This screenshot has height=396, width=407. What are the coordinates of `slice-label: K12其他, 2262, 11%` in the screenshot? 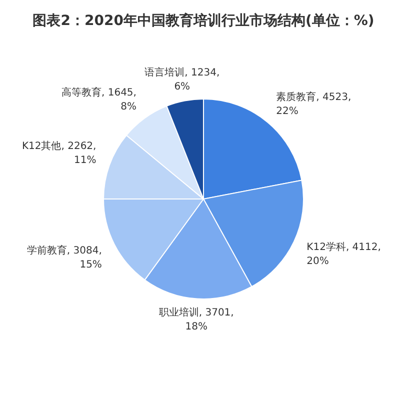 It's located at (59, 153).